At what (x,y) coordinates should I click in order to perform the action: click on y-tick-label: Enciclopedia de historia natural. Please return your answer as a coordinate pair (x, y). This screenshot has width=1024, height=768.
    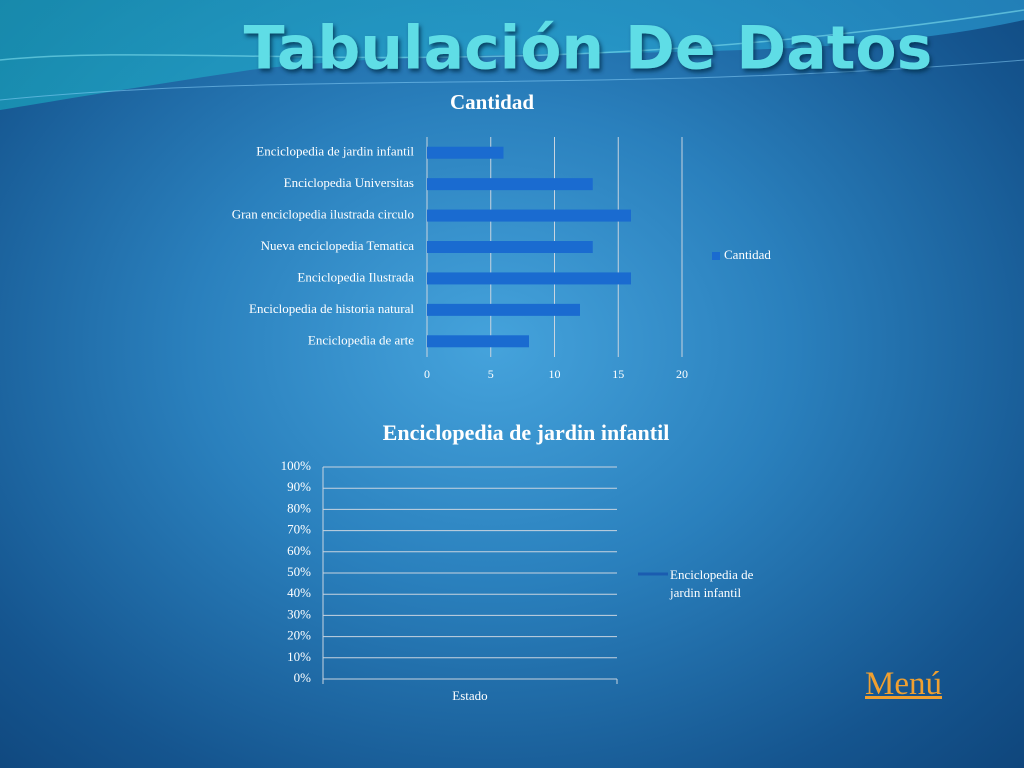
    Looking at the image, I should click on (331, 308).